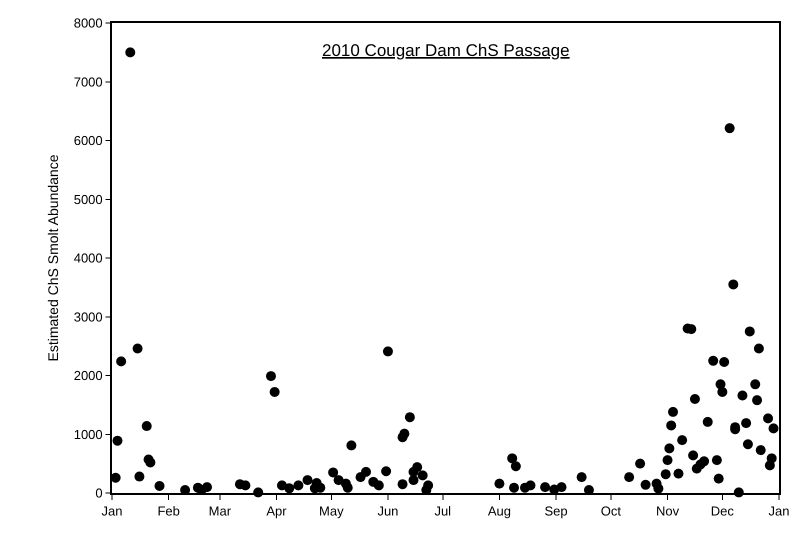 Image resolution: width=793 pixels, height=550 pixels. I want to click on x-tick-label: Jun, so click(387, 510).